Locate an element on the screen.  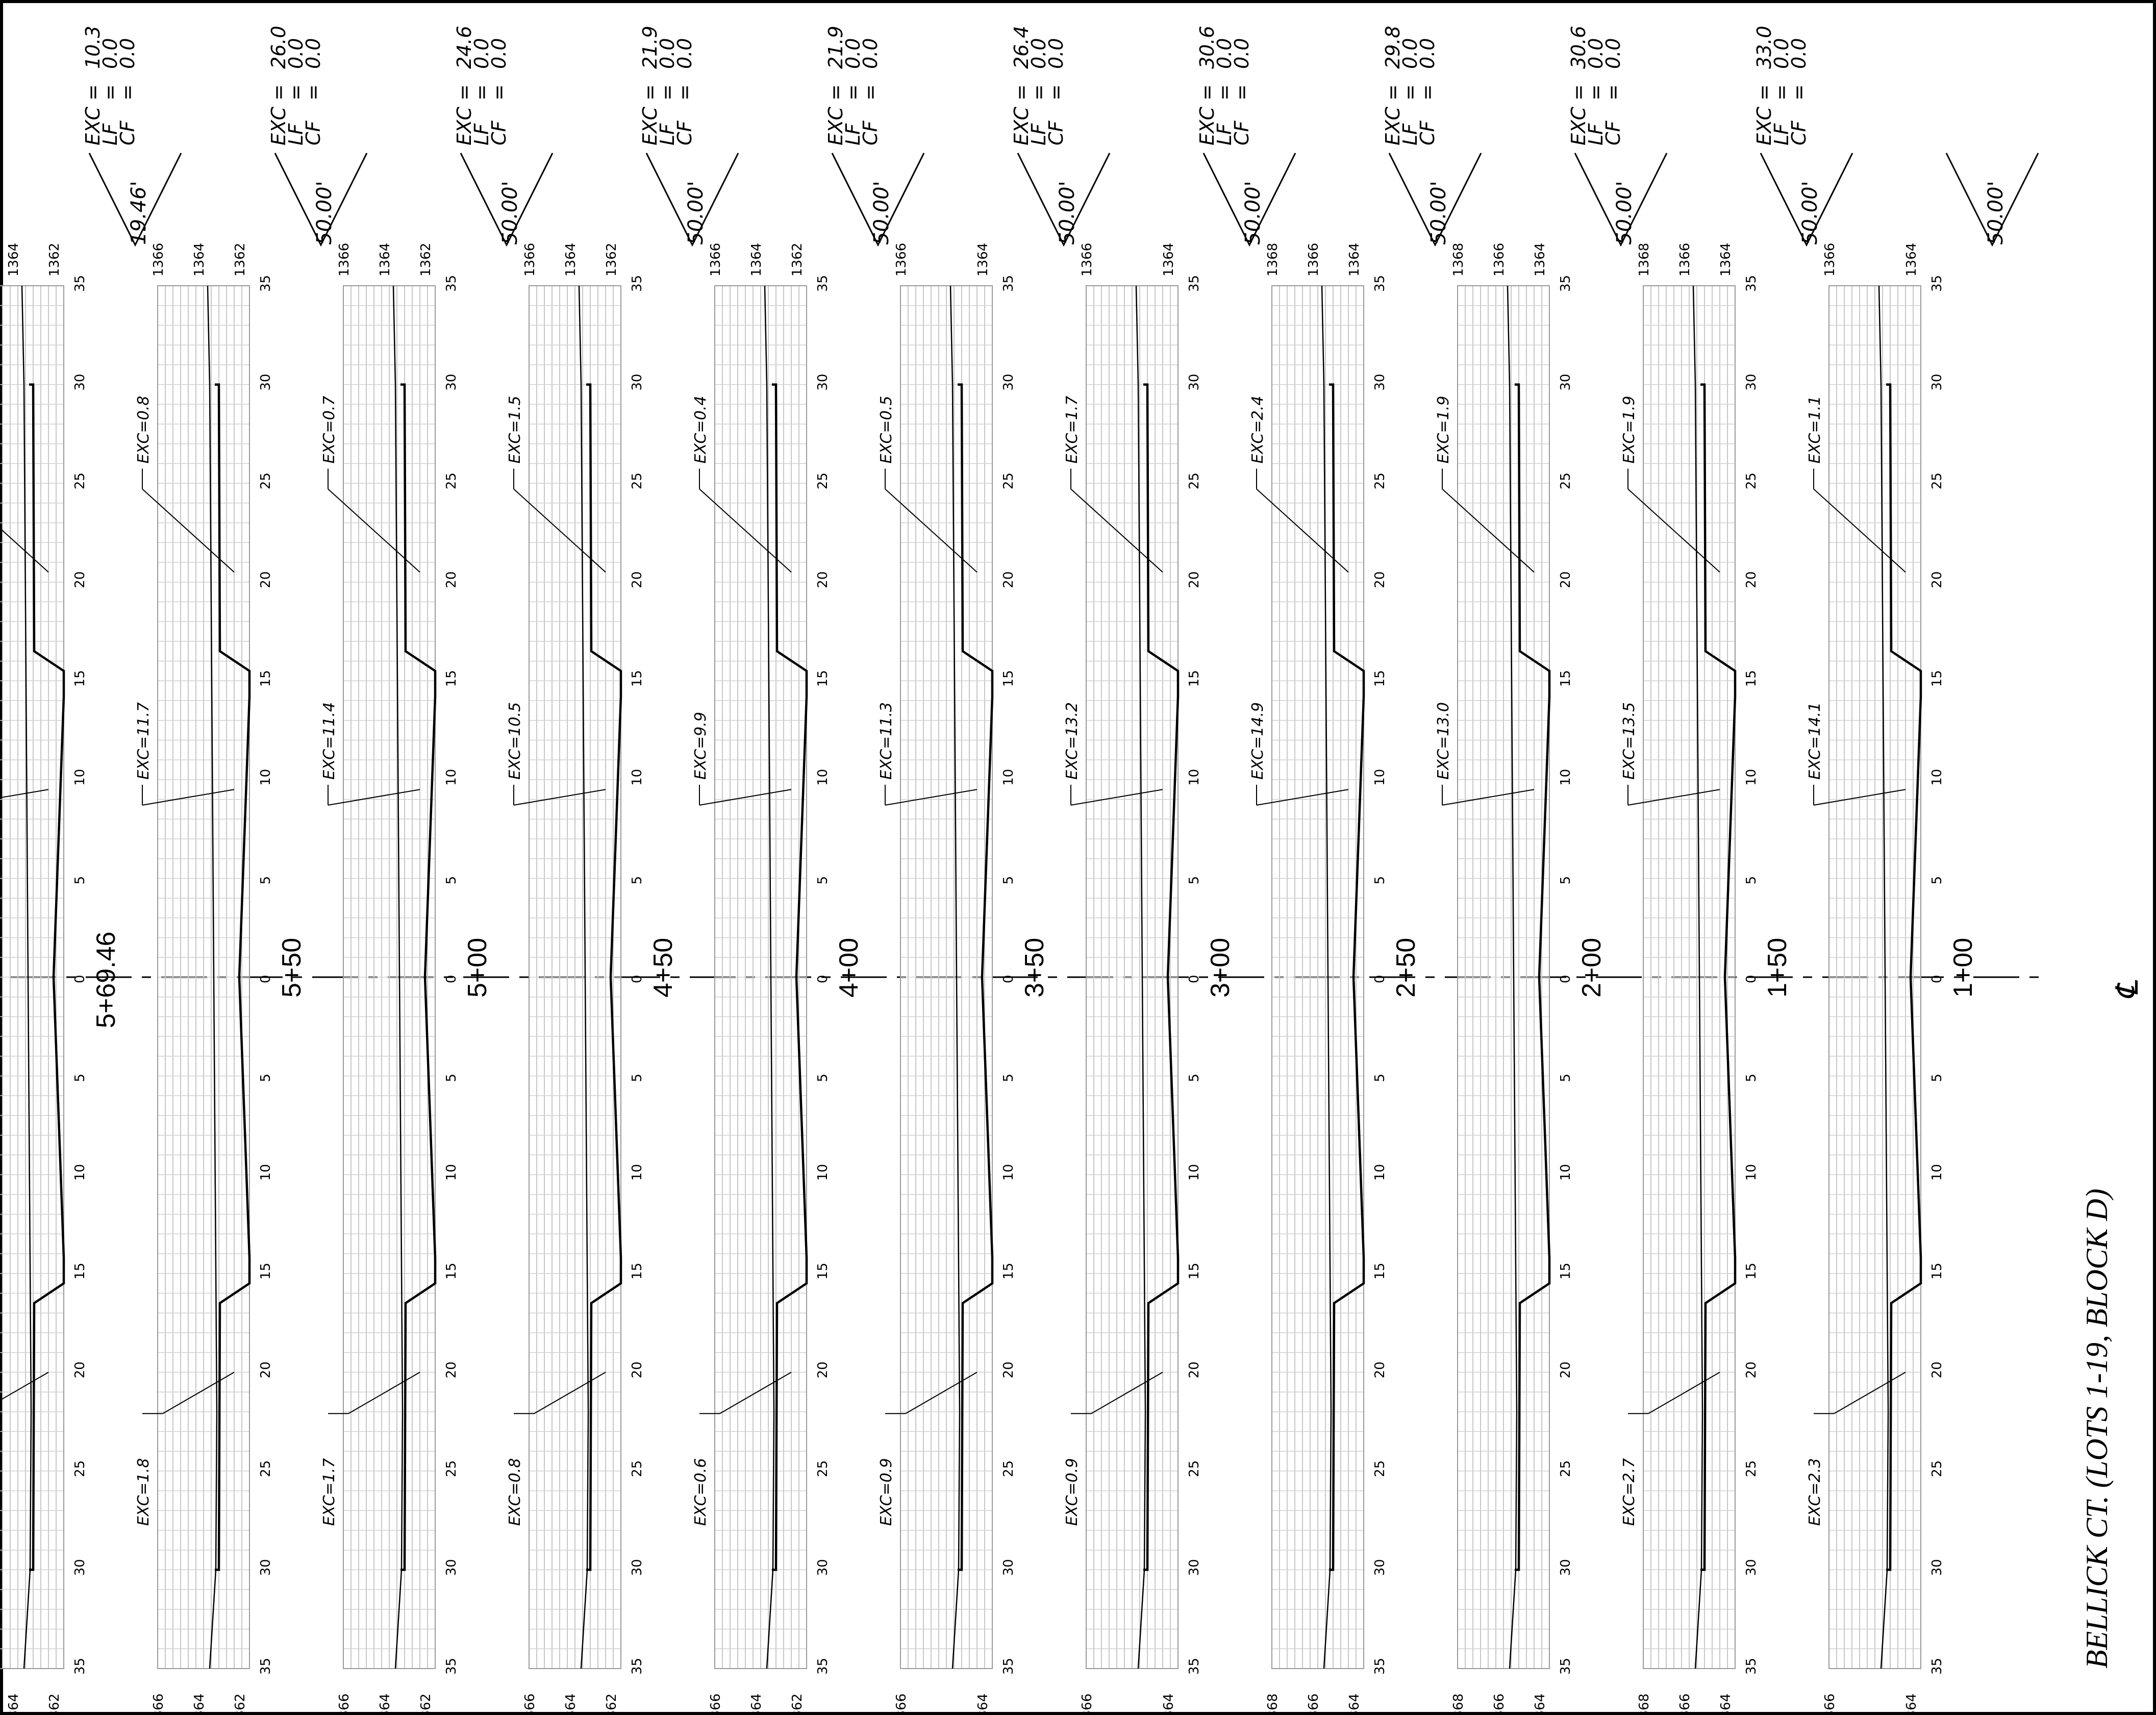
elevation-tick-label-top: 1364 is located at coordinates (756, 260).